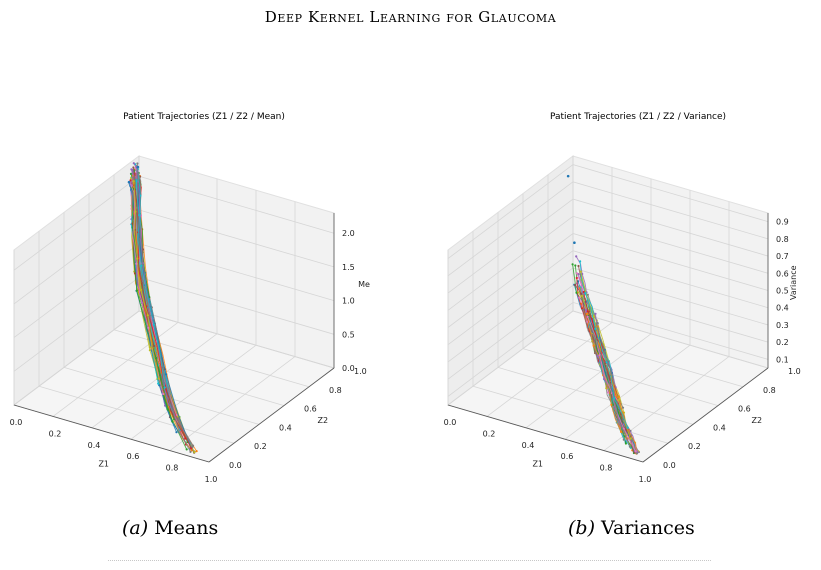 The height and width of the screenshot is (570, 821). I want to click on running-title: Deep Kernel Learning for Glaucoma, so click(410, 17).